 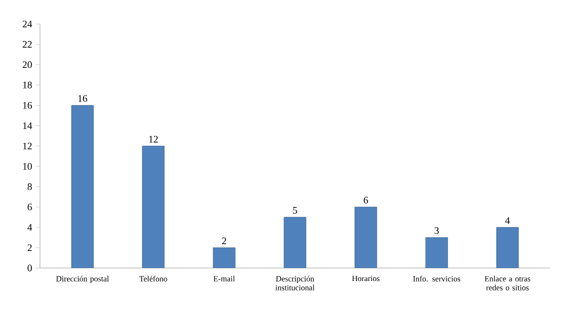 I want to click on y-tick-label: 16, so click(x=27, y=105).